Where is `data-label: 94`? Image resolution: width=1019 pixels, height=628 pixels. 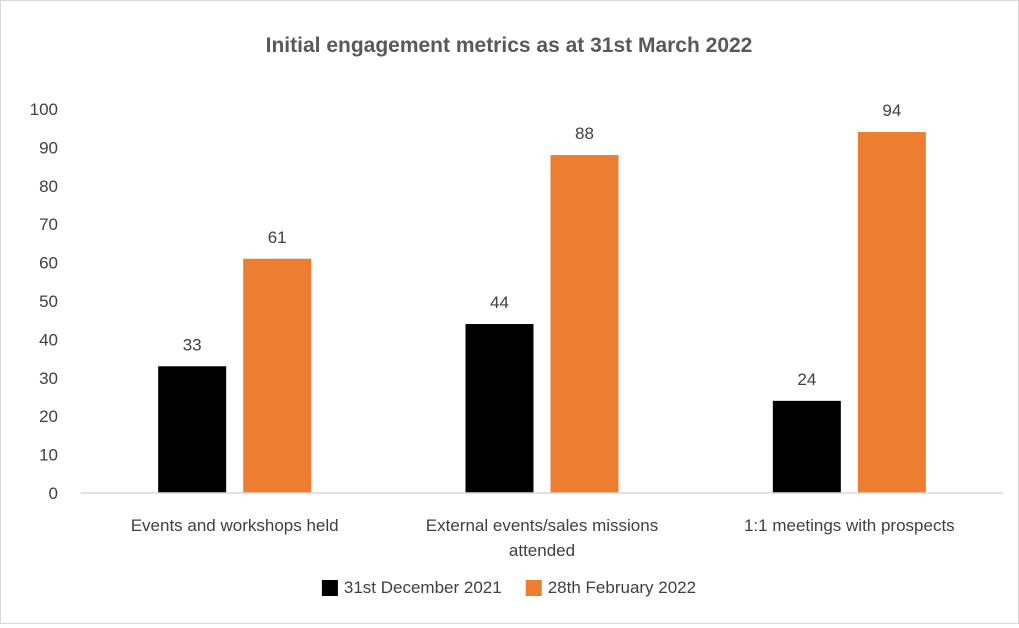
data-label: 94 is located at coordinates (891, 110).